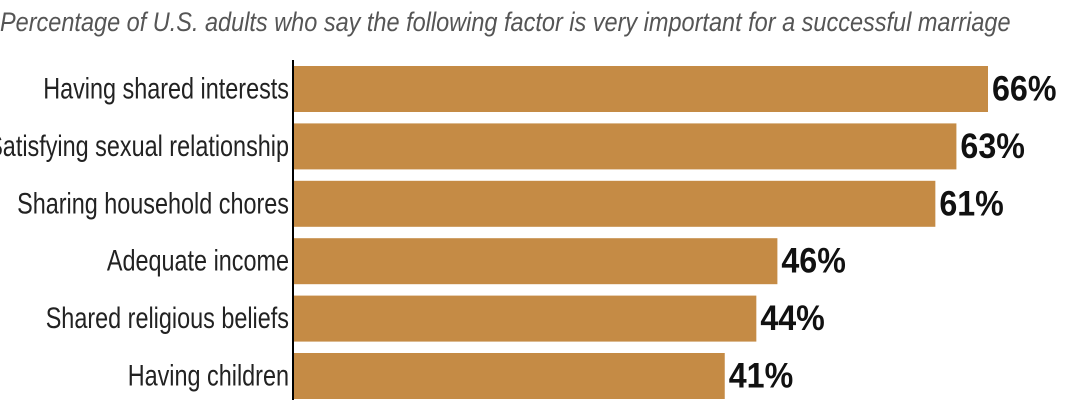  I want to click on value-label: 44%, so click(792, 318).